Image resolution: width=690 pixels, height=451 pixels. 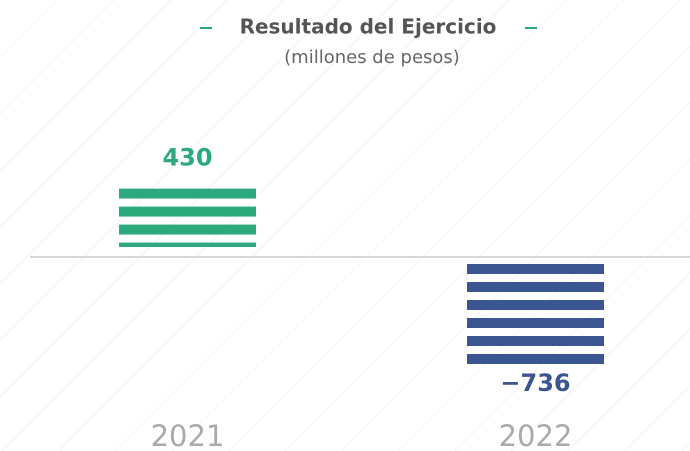 I want to click on data-label: 430, so click(x=187, y=158).